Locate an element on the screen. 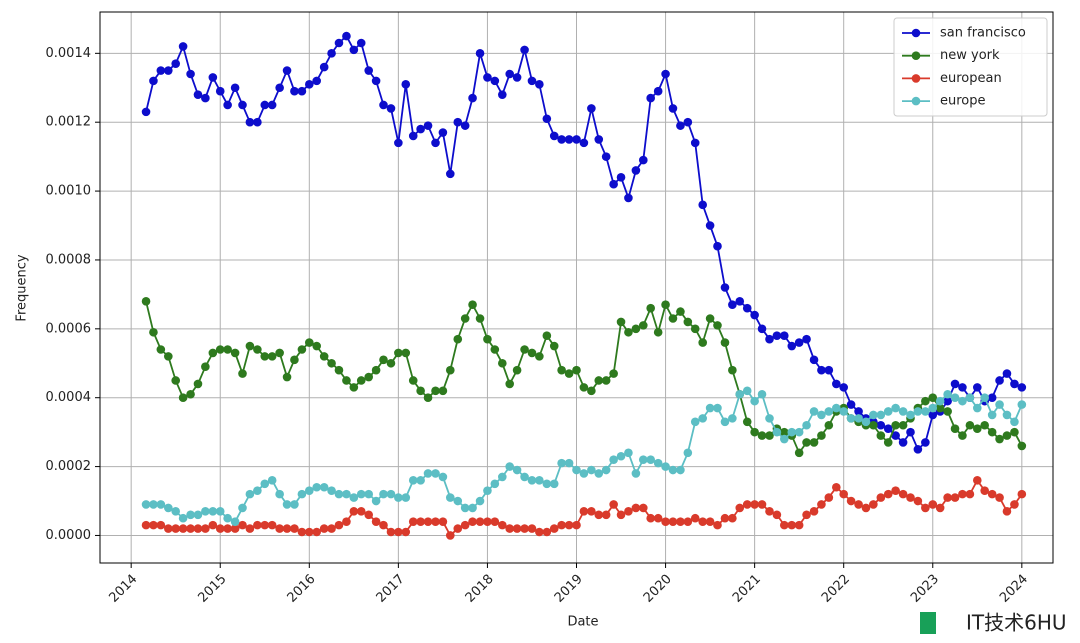 The height and width of the screenshot is (643, 1080). x-tick-label: 2021 is located at coordinates (747, 589).